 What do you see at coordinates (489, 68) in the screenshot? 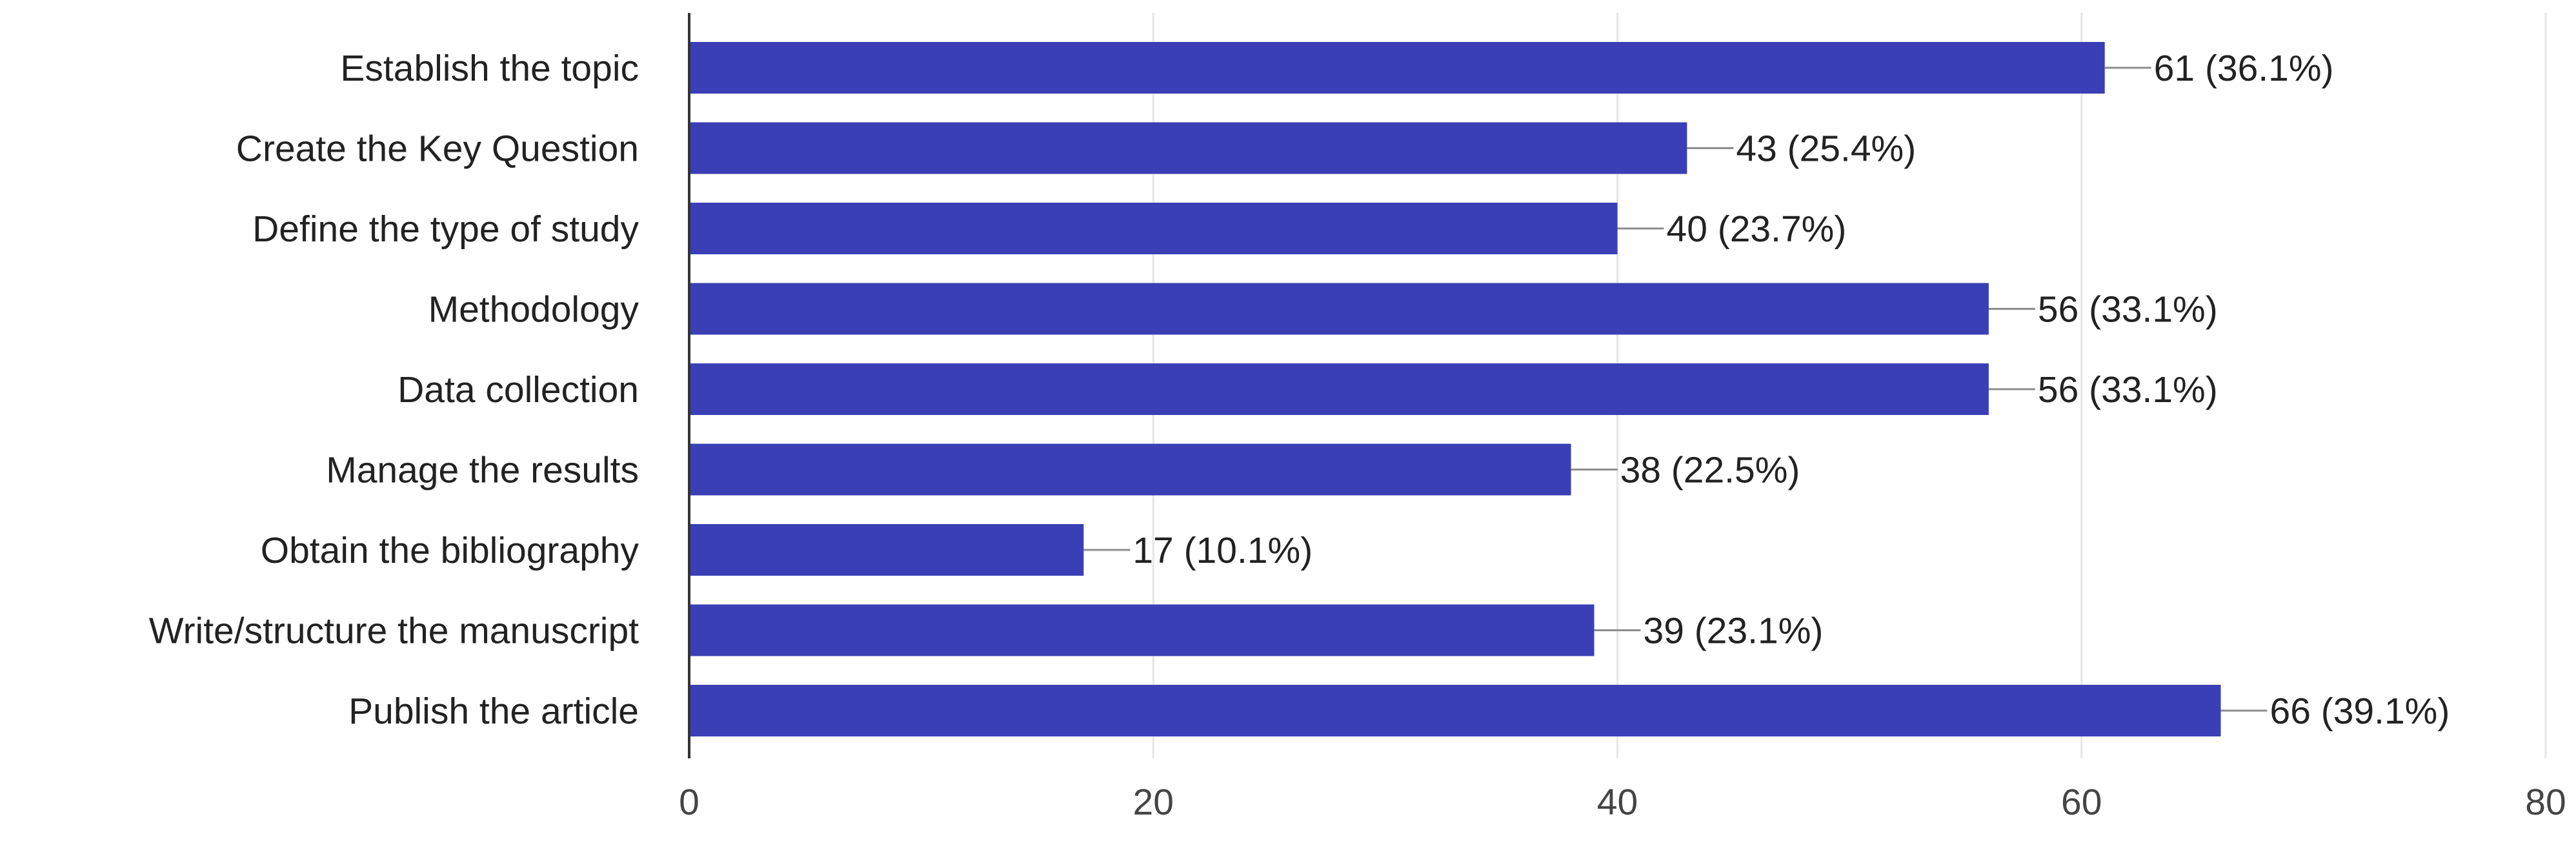
I see `category-label-1: Establish the topic` at bounding box center [489, 68].